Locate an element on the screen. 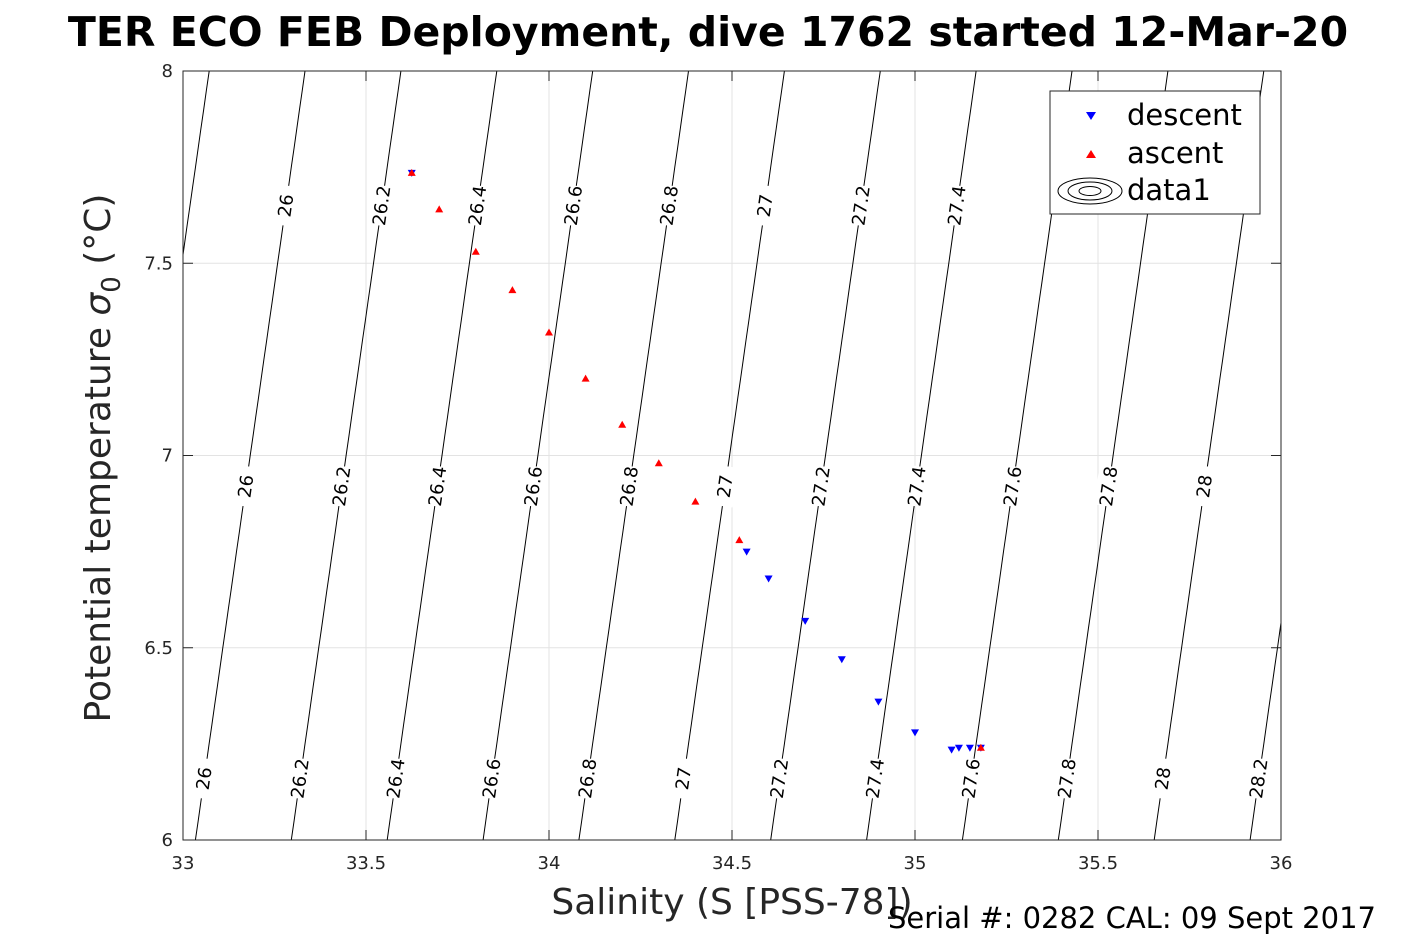 This screenshot has height=945, width=1417. y-tick-label: 7 is located at coordinates (167, 456).